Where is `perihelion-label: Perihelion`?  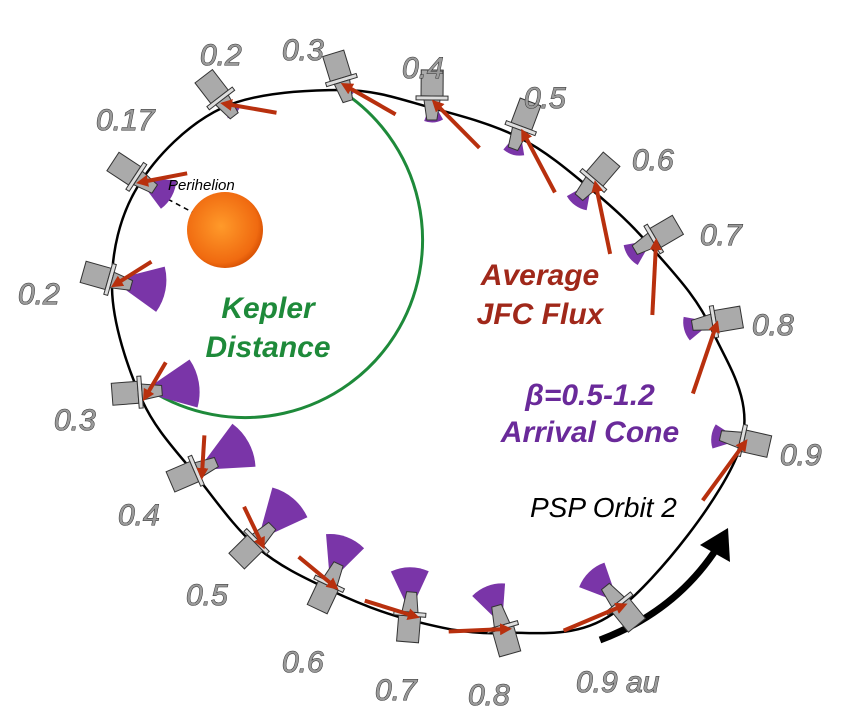 perihelion-label: Perihelion is located at coordinates (201, 185).